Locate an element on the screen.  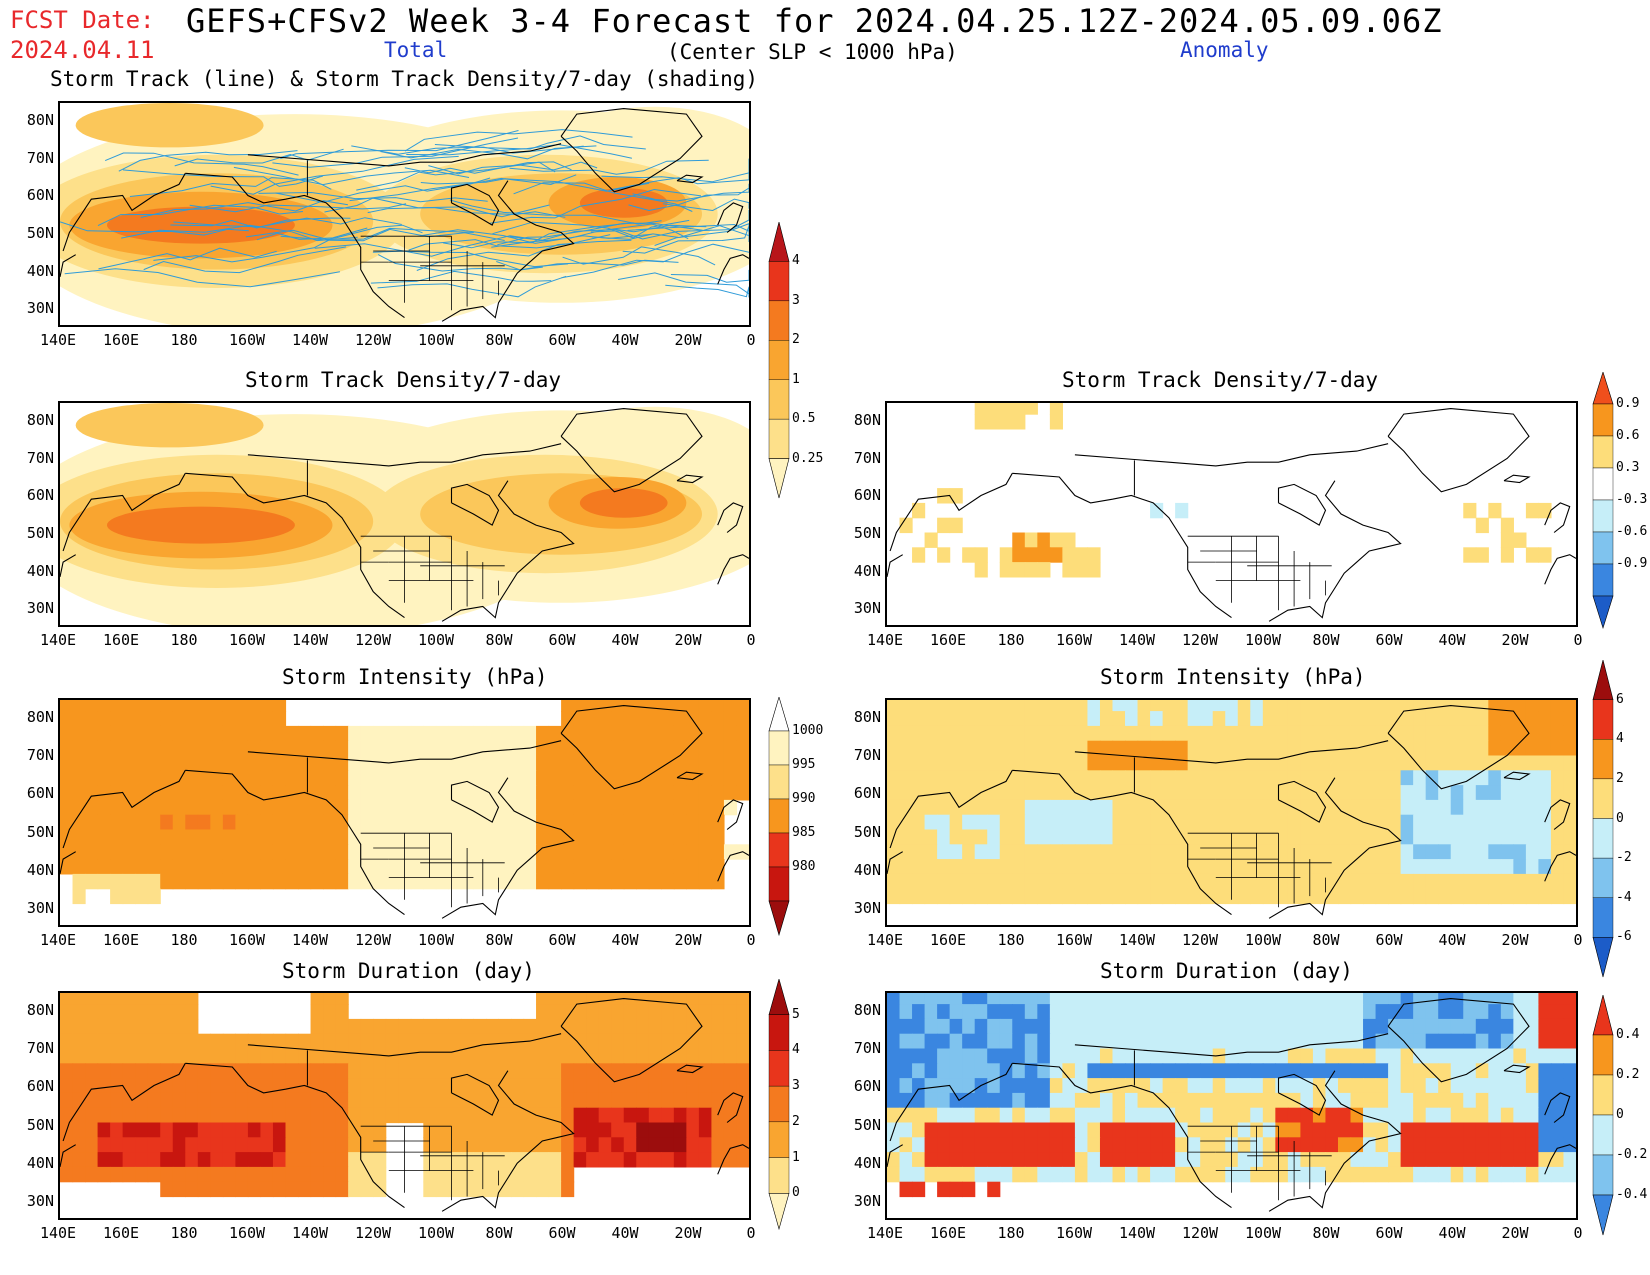
colorbar-label: 0.9 is located at coordinates (1628, 403).